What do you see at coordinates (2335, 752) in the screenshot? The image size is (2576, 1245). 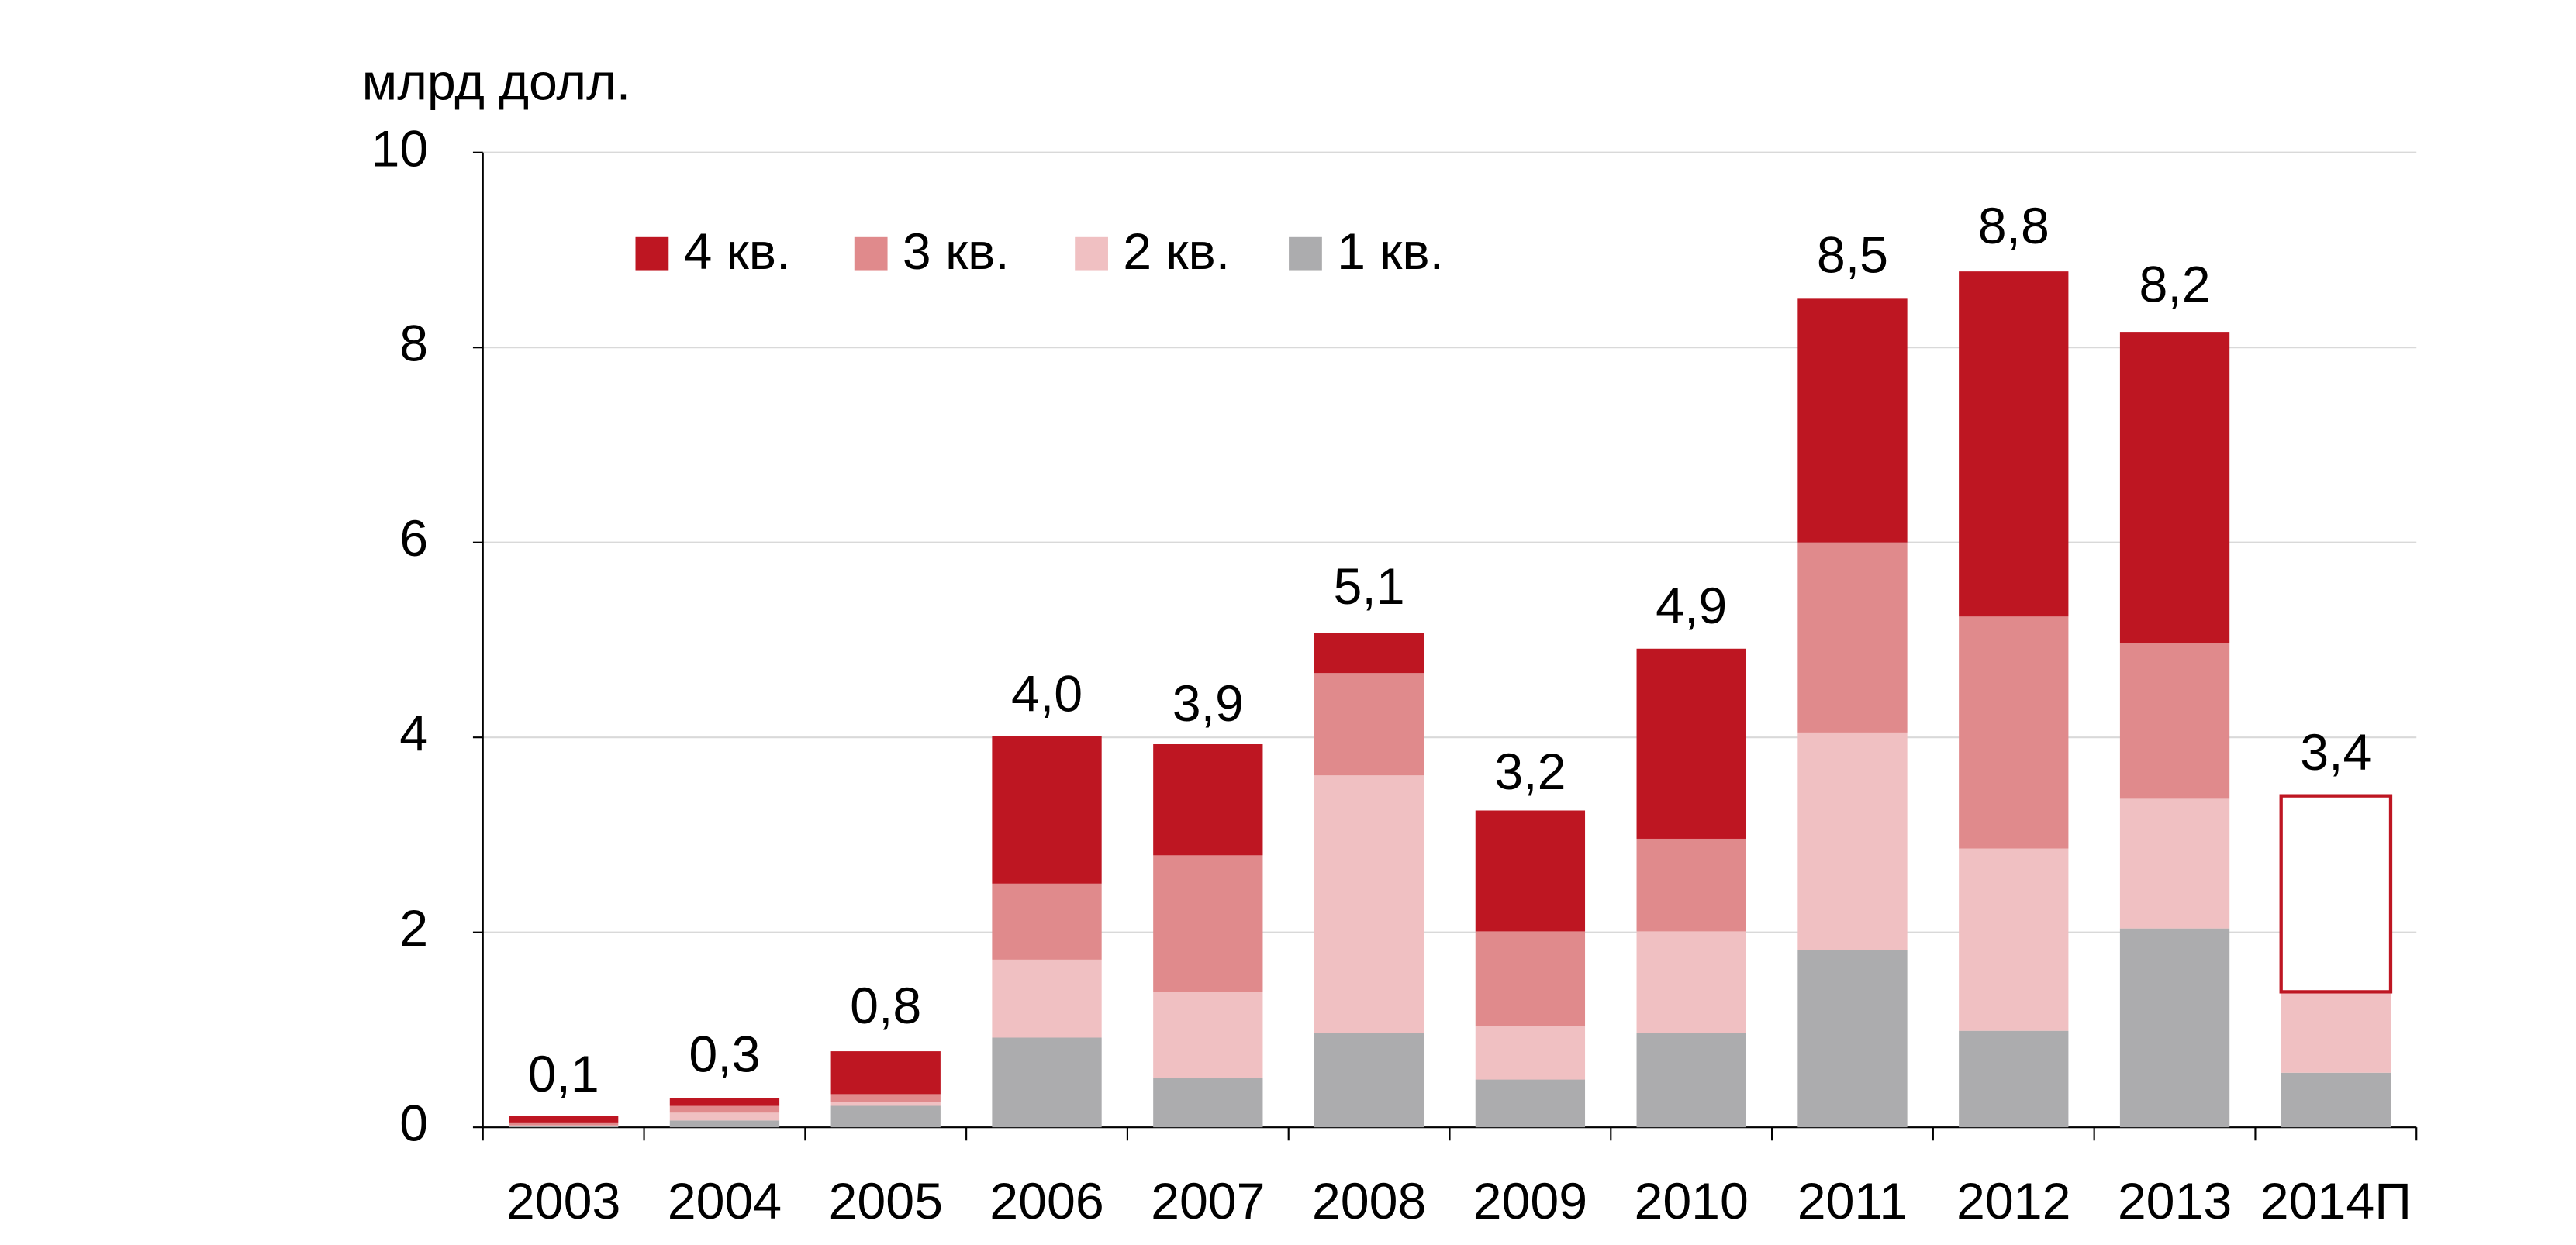 I see `total-label: 3,4` at bounding box center [2335, 752].